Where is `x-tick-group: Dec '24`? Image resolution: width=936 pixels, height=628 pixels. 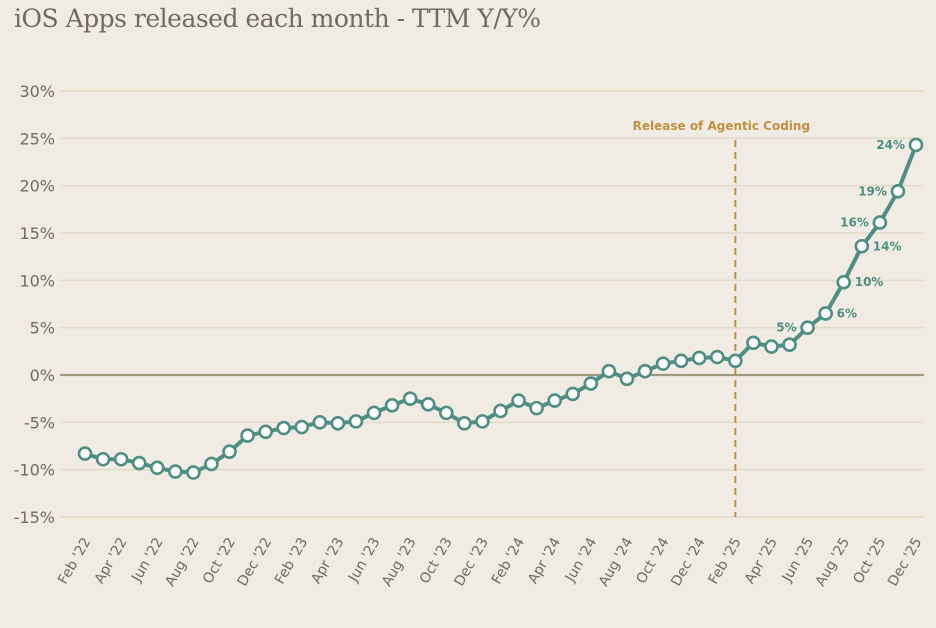 x-tick-group: Dec '24 is located at coordinates (688, 562).